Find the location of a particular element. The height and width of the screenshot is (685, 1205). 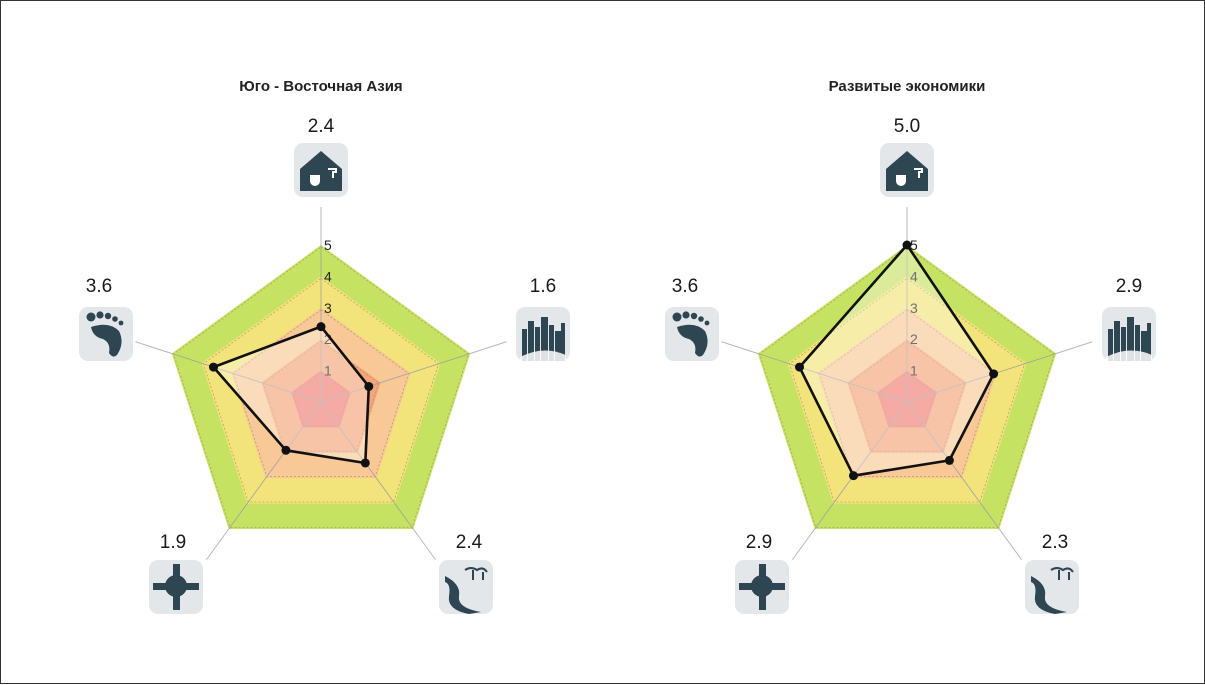

trees-shape is located at coordinates (1062, 573).